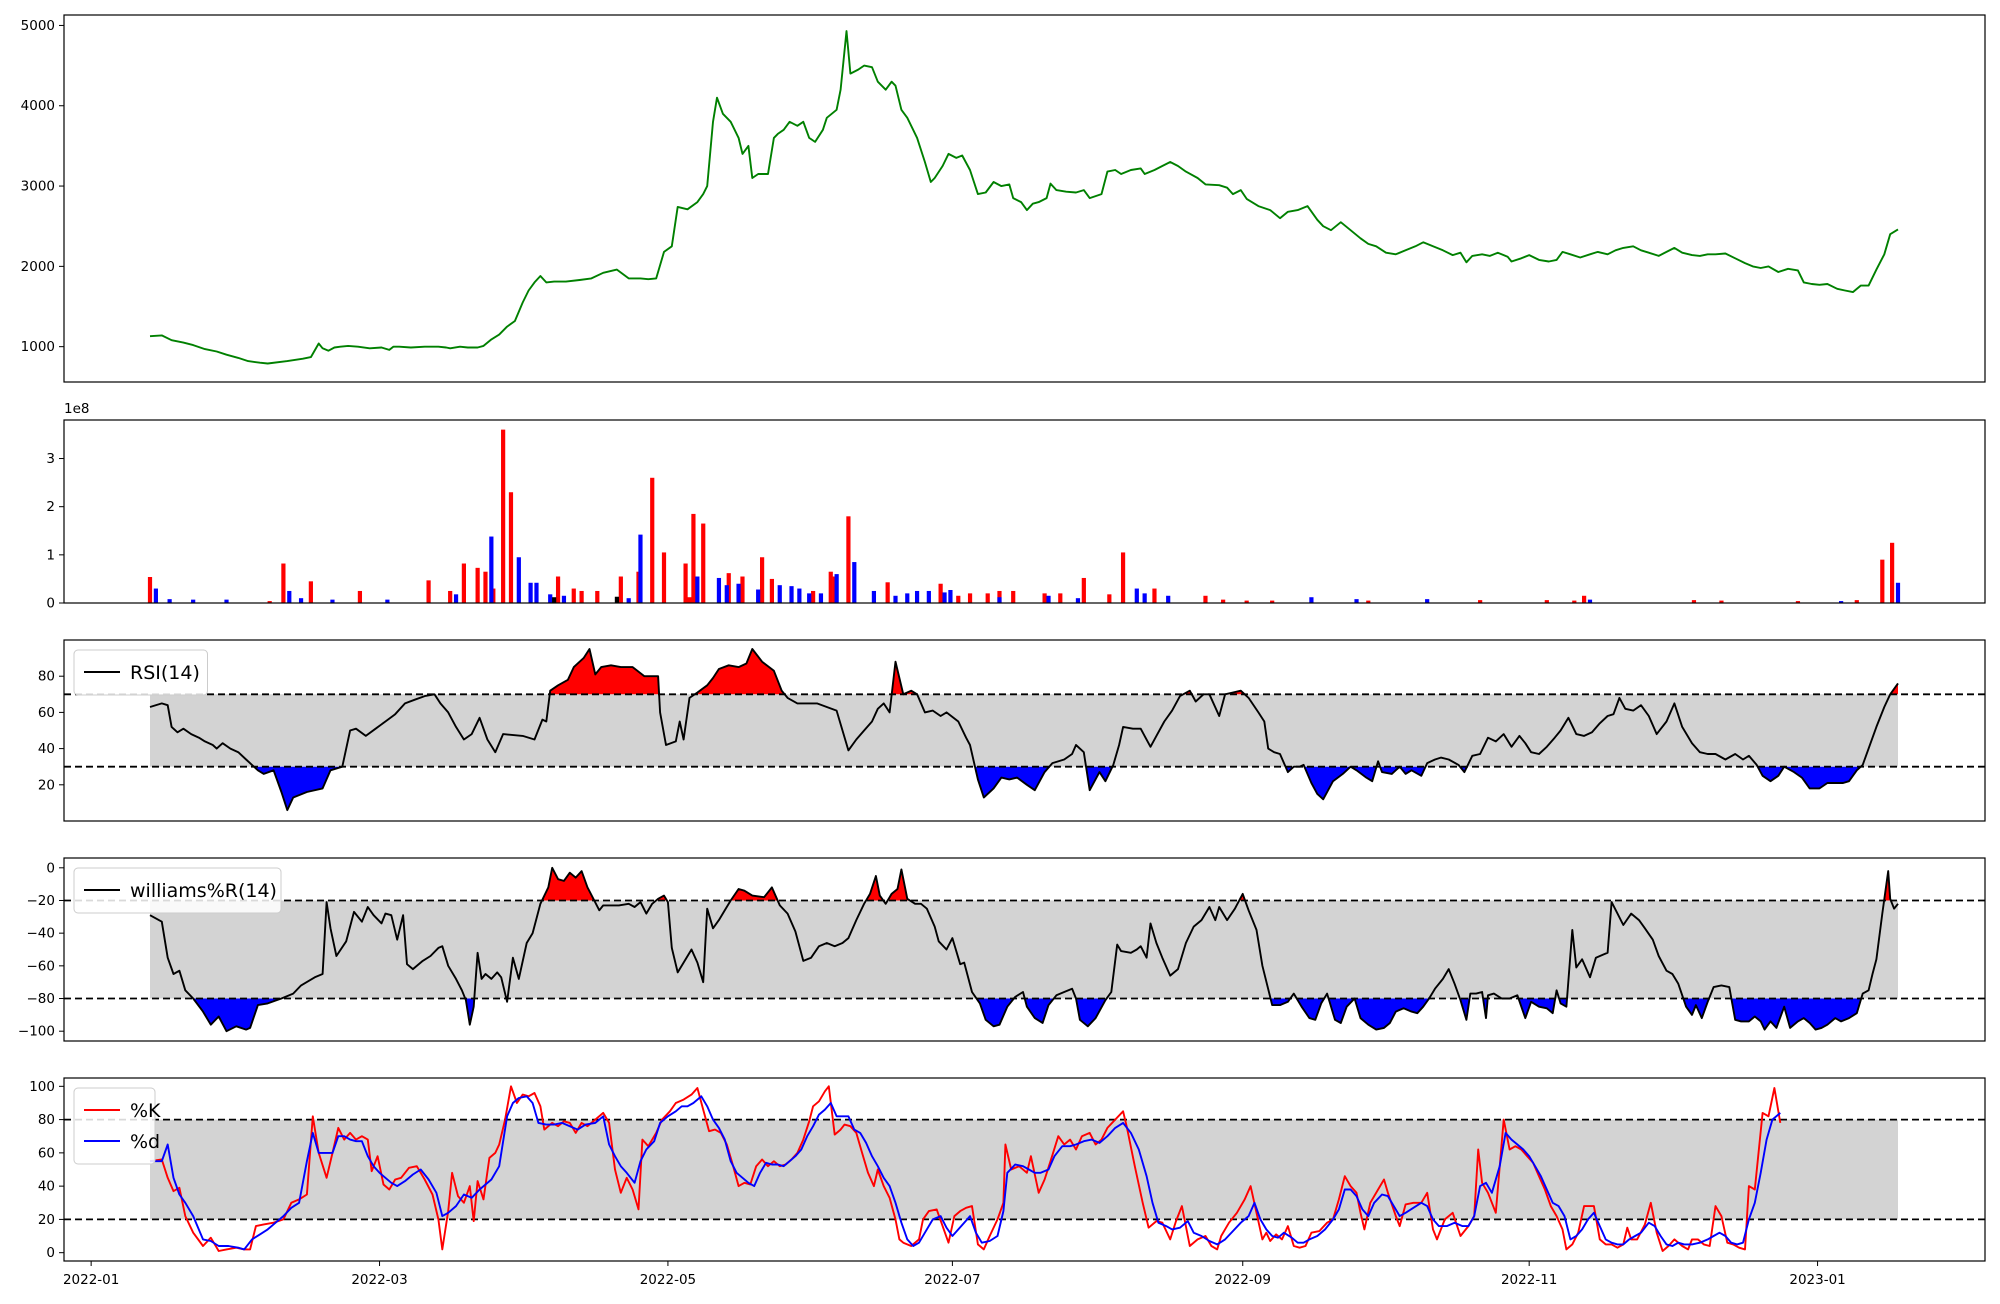  I want to click on legend-box, so click(177, 890).